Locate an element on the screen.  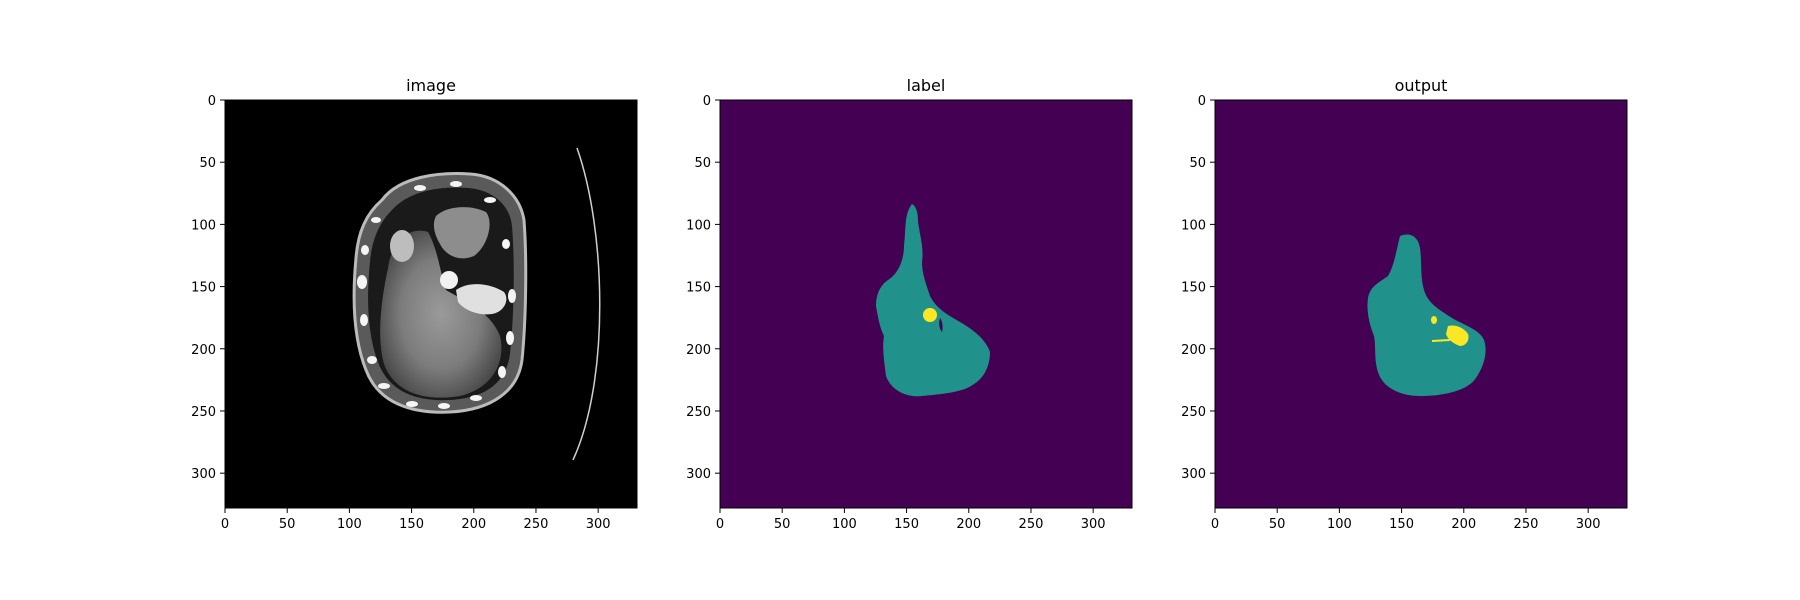
x-axis-label: 0 50 100 150 200 250 300 is located at coordinates (911, 520).